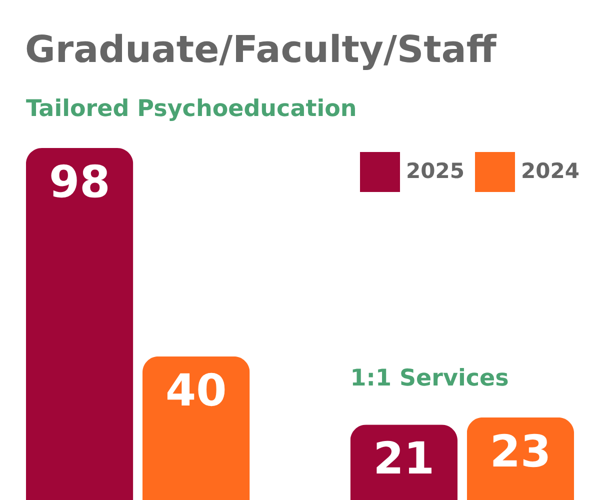 This screenshot has width=600, height=500. Describe the element at coordinates (521, 452) in the screenshot. I see `data-label: 23` at that location.